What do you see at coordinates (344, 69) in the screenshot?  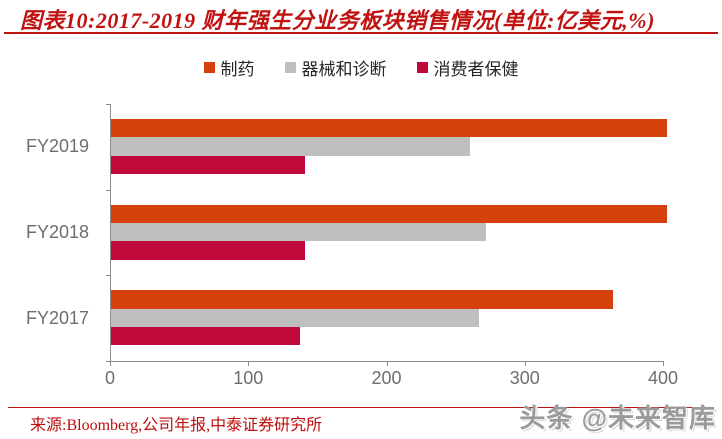 I see `legend-label: 器械和诊断` at bounding box center [344, 69].